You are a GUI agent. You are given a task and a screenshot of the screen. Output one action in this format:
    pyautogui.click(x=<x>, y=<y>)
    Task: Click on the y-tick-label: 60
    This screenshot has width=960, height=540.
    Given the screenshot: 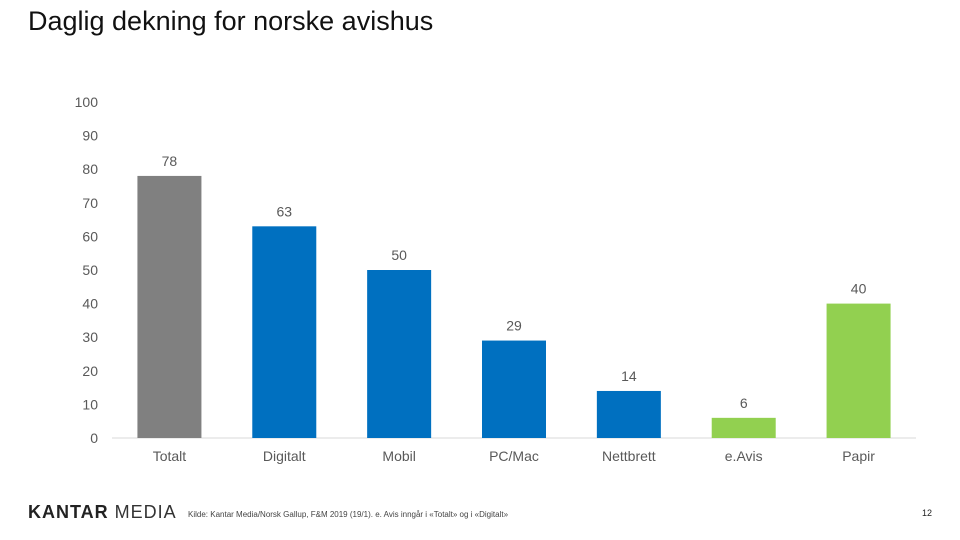 What is the action you would take?
    pyautogui.click(x=90, y=236)
    